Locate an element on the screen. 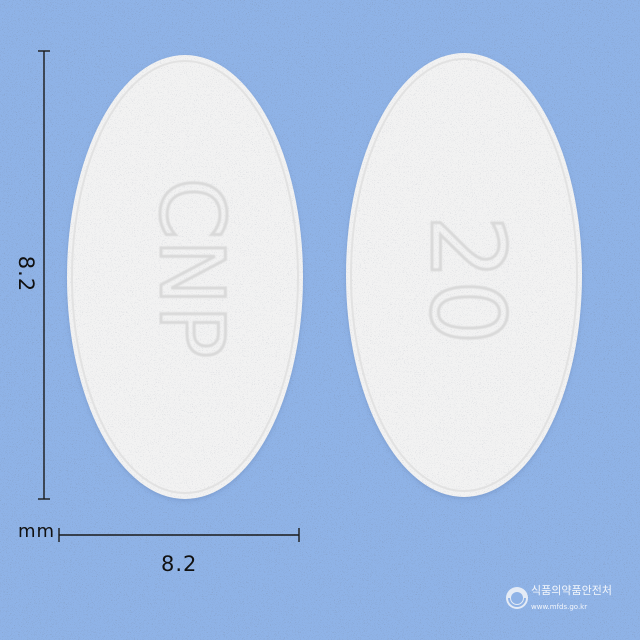 The height and width of the screenshot is (640, 640). dimension-height-line is located at coordinates (44, 275).